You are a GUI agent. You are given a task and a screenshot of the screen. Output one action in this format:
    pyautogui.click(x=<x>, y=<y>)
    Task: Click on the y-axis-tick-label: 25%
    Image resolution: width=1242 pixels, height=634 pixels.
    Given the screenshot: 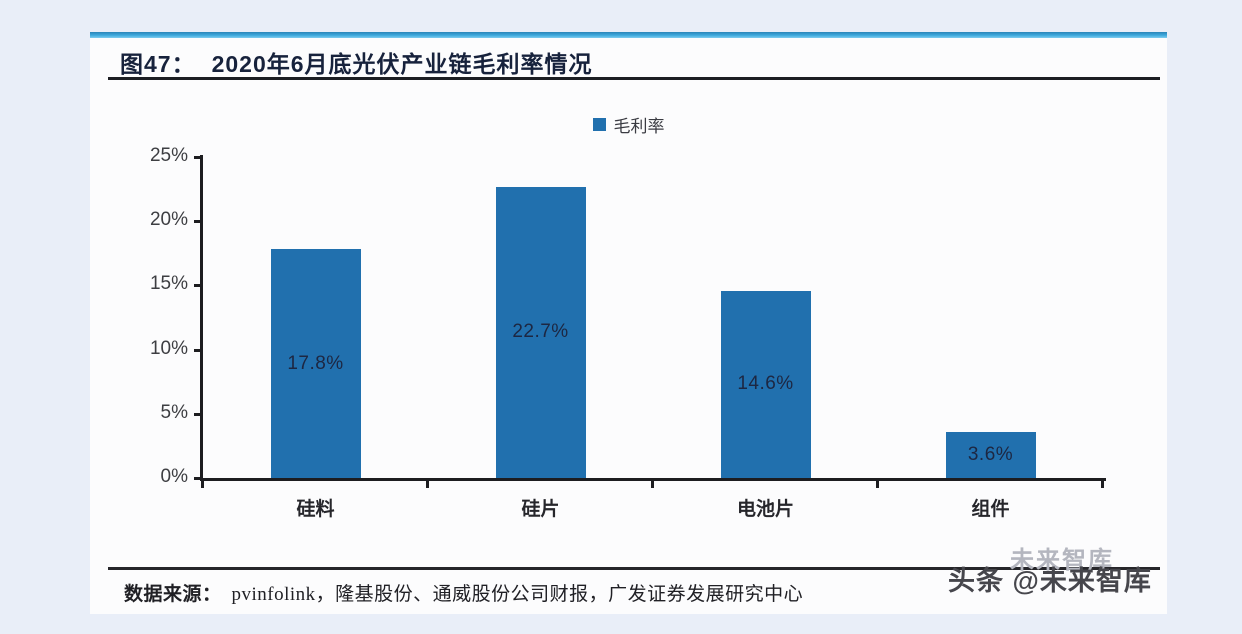 What is the action you would take?
    pyautogui.click(x=168, y=155)
    